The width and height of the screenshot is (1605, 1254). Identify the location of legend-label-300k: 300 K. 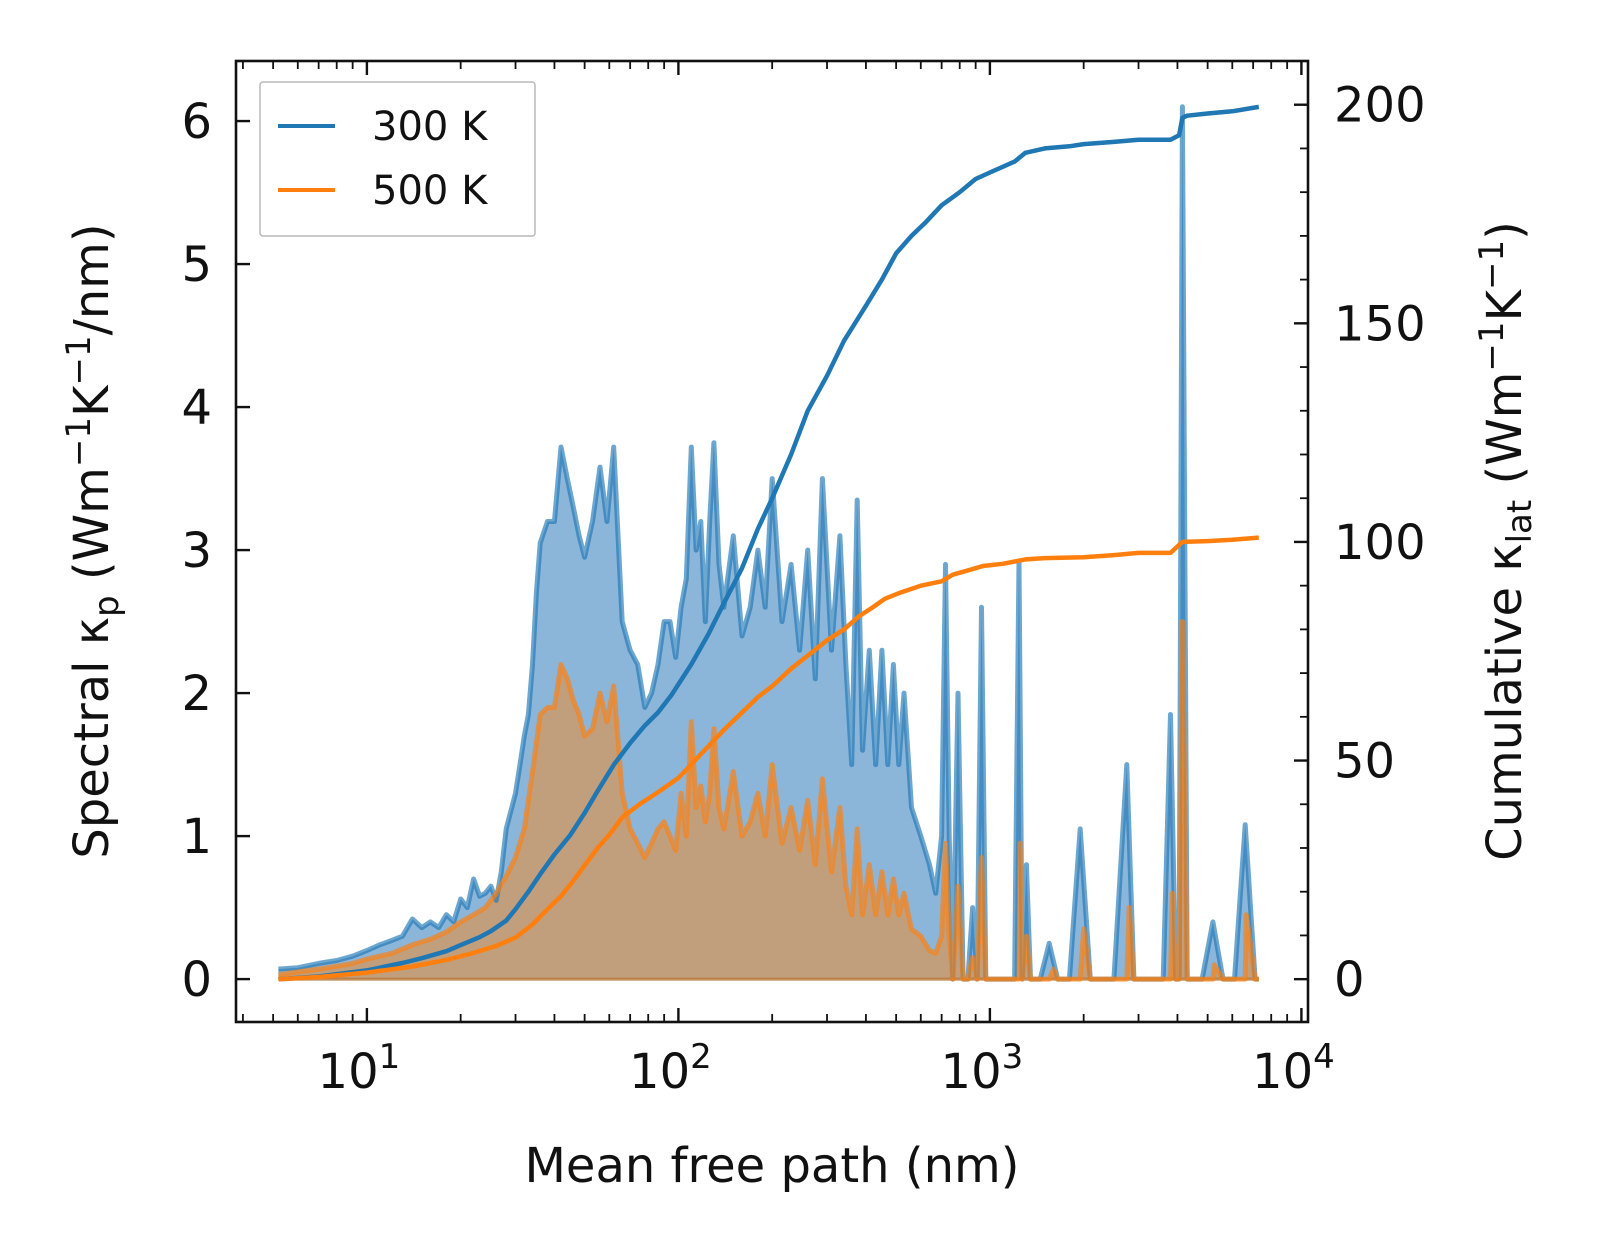
(430, 127).